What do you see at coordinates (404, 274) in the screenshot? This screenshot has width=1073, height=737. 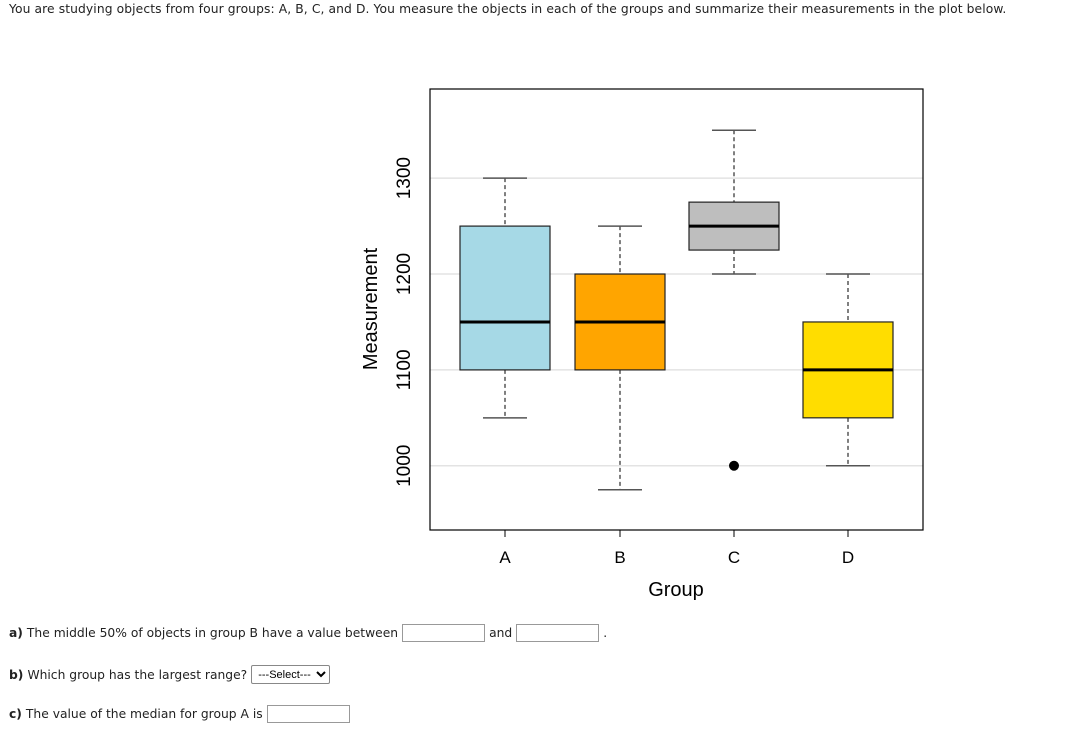 I see `y-tick-label: 1200` at bounding box center [404, 274].